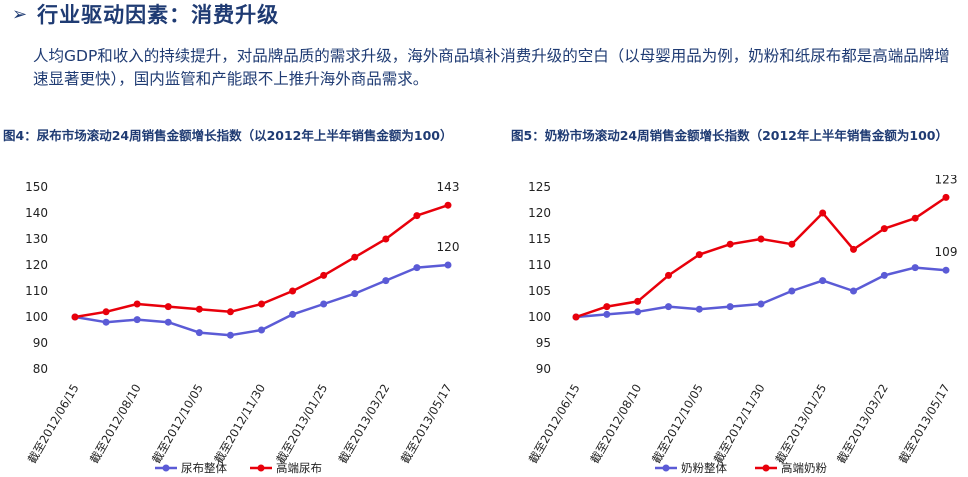 This screenshot has width=968, height=477. I want to click on section-header: ➢ 行业驱动因素：消费升级, so click(145, 14).